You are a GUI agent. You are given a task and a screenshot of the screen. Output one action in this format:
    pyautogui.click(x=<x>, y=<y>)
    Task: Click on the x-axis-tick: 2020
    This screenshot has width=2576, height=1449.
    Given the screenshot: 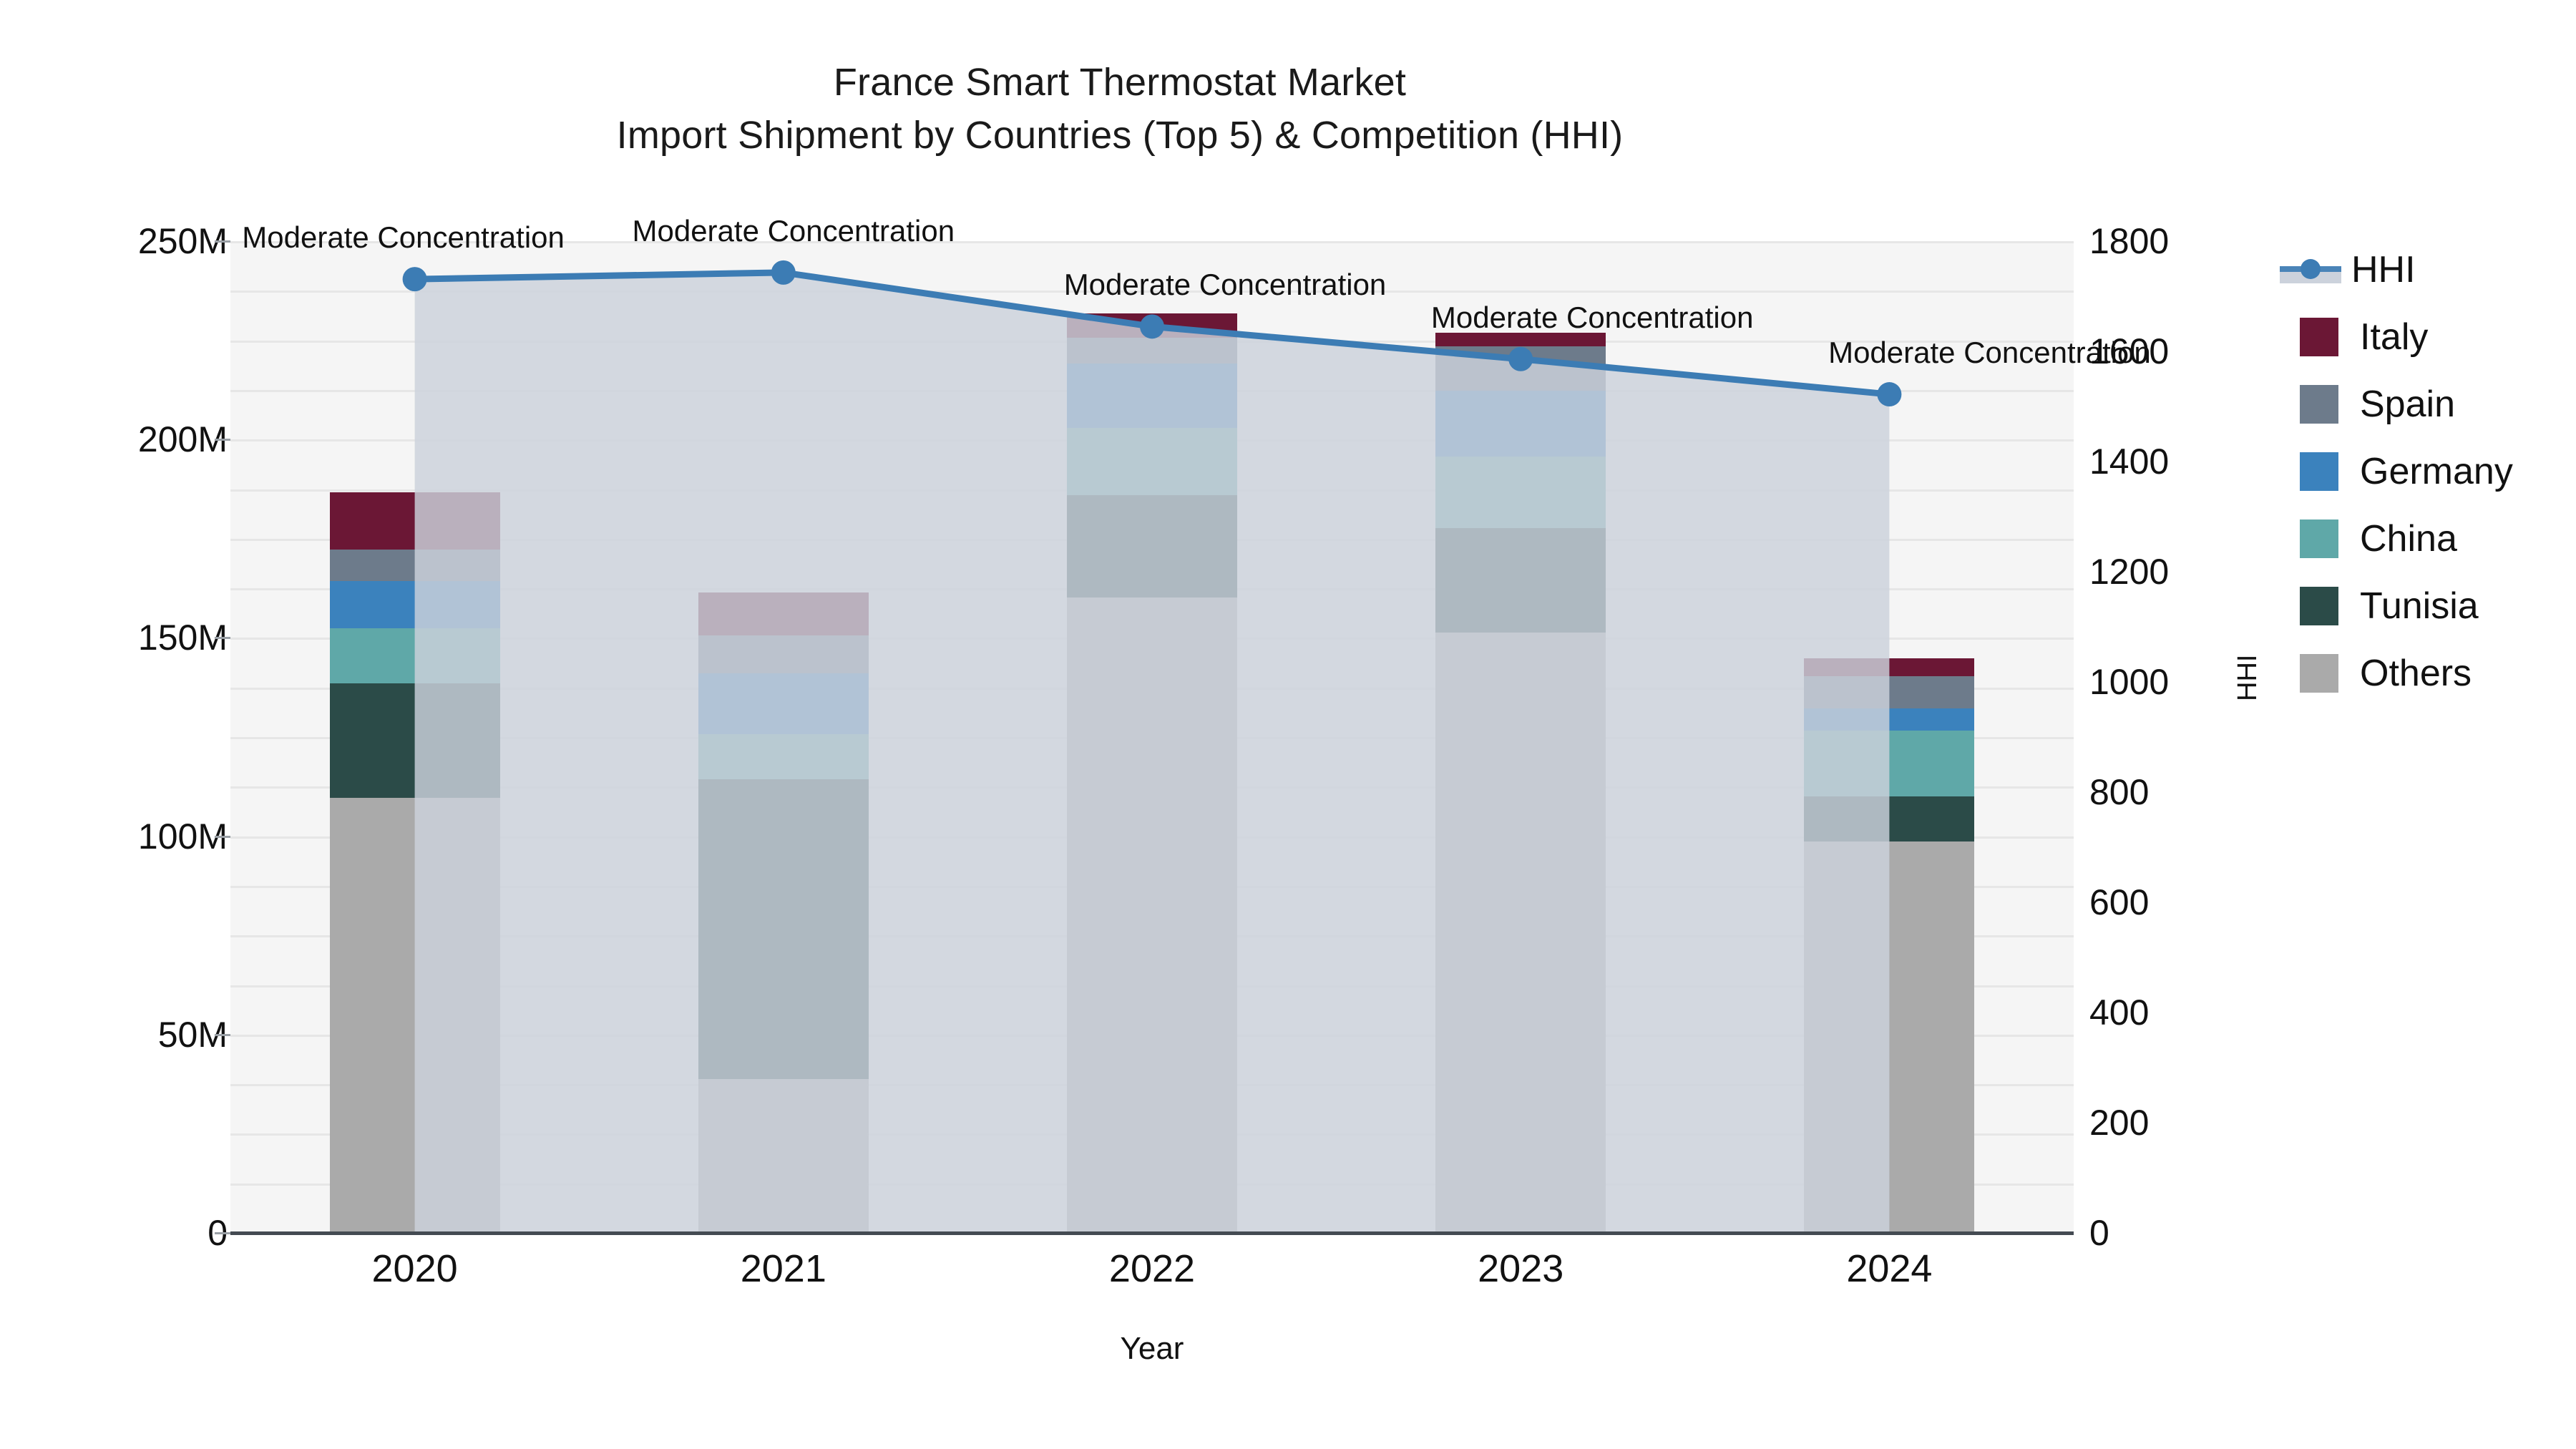 What is the action you would take?
    pyautogui.click(x=414, y=1268)
    